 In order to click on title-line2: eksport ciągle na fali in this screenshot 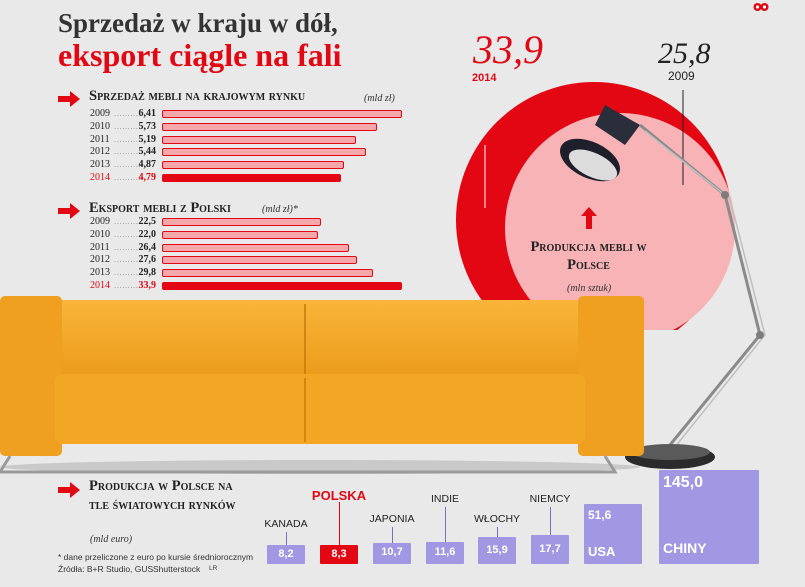, I will do `click(200, 55)`.